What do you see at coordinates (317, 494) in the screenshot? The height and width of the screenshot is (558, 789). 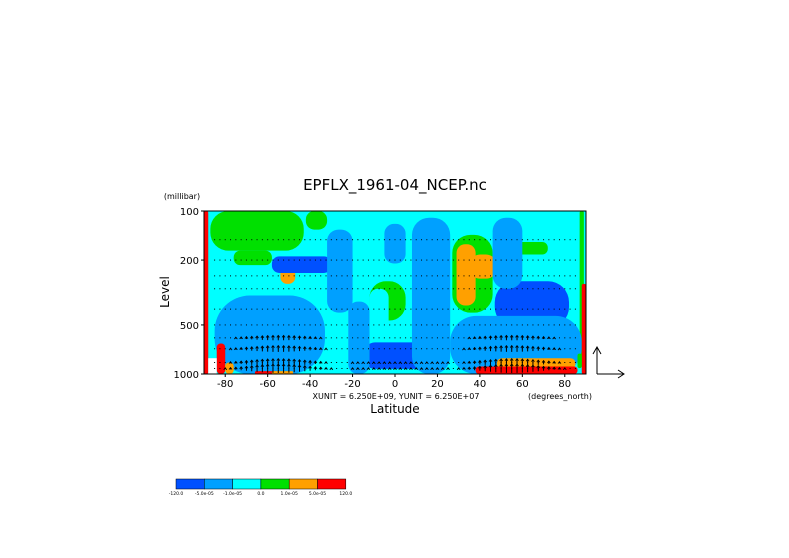 I see `colorbar-label: 5.0e-05` at bounding box center [317, 494].